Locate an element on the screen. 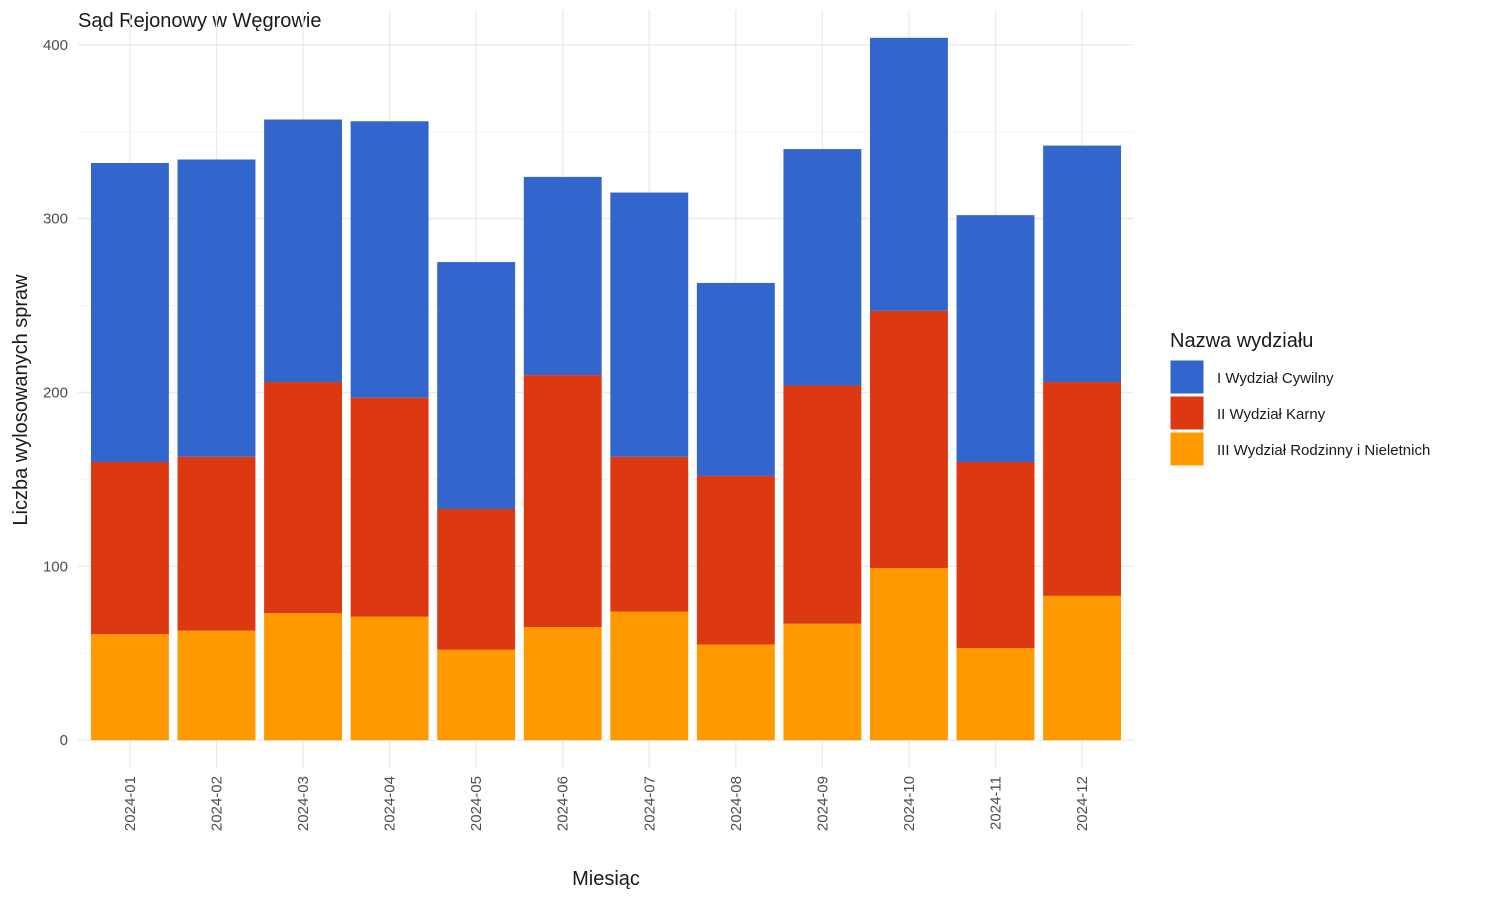  legend-title: Nazwa wydziału is located at coordinates (1241, 341).